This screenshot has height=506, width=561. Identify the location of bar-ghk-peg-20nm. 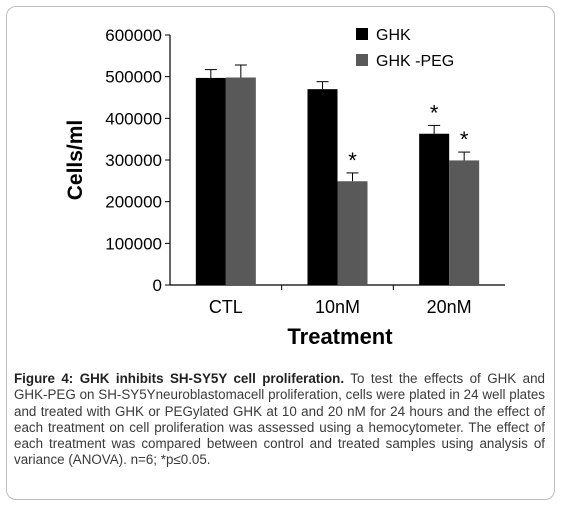
(464, 222).